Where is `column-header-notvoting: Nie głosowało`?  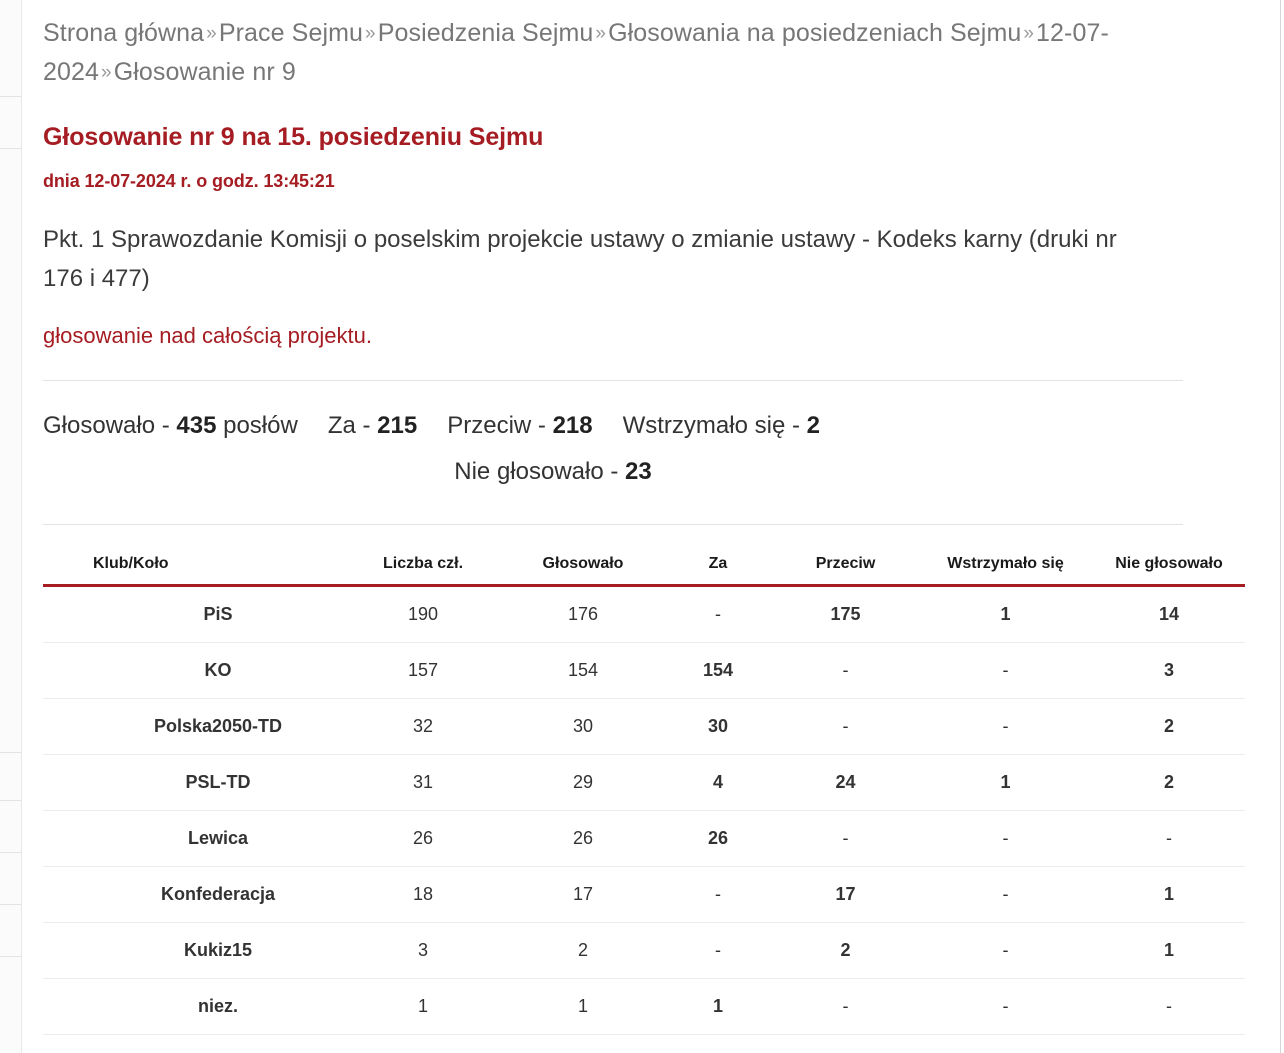
column-header-notvoting: Nie głosowało is located at coordinates (1169, 565).